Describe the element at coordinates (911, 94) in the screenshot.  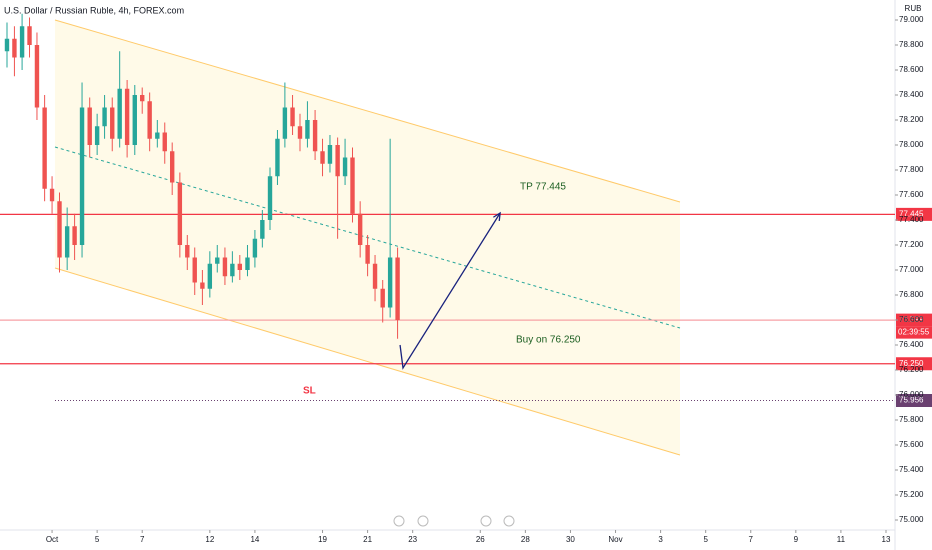
I see `y-tick-label: 78.400` at that location.